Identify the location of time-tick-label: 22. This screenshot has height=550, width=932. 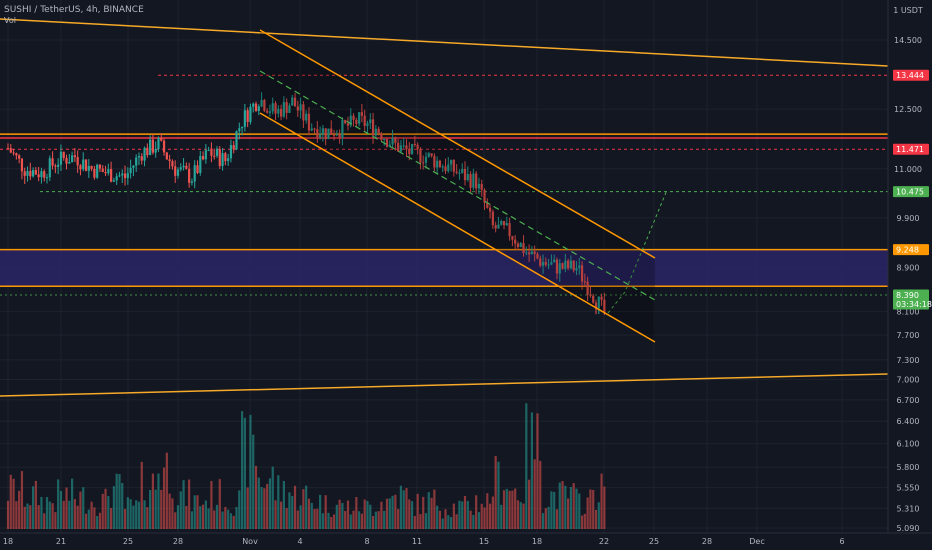
(604, 541).